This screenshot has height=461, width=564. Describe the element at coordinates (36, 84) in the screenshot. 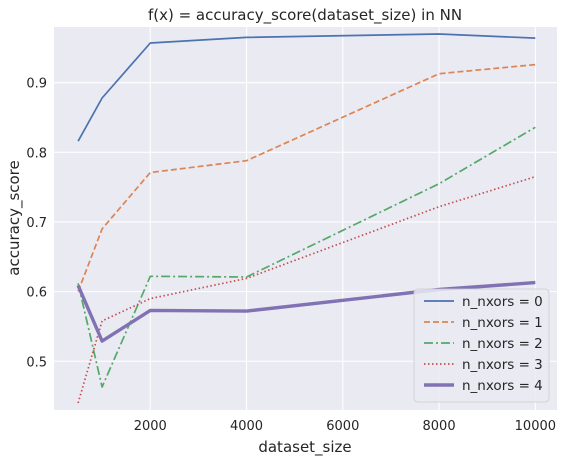

I see `y-tick-label: 0.9` at that location.